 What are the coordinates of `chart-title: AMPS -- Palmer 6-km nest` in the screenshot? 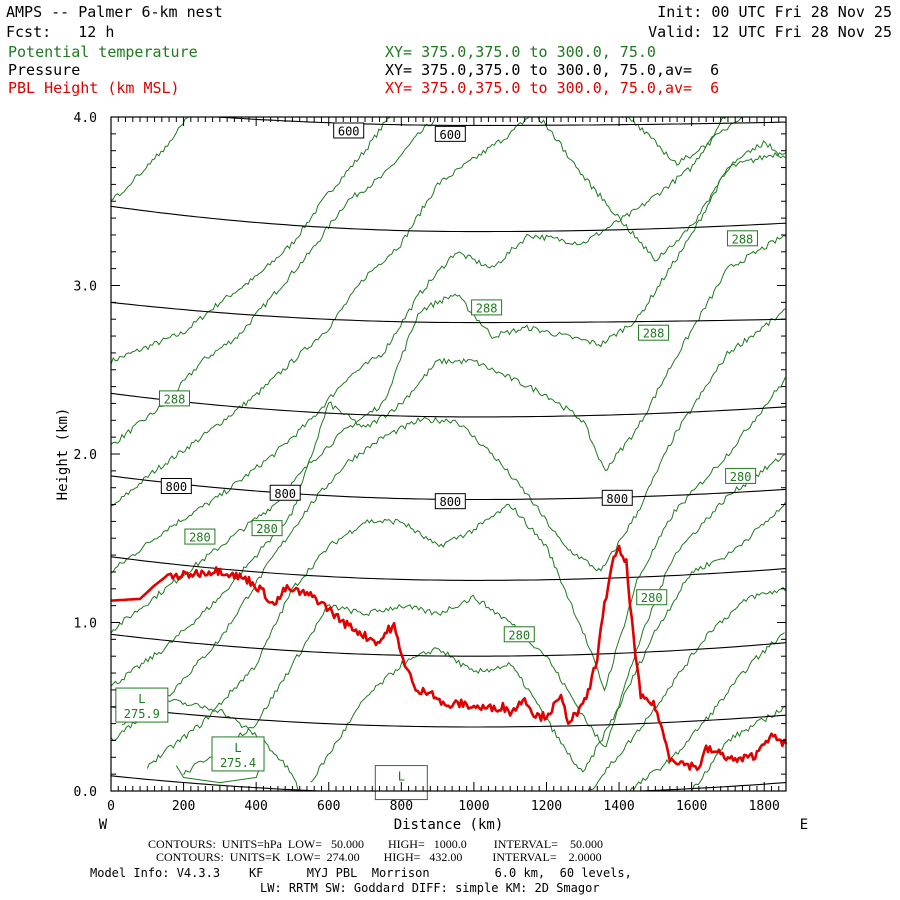 It's located at (114, 12).